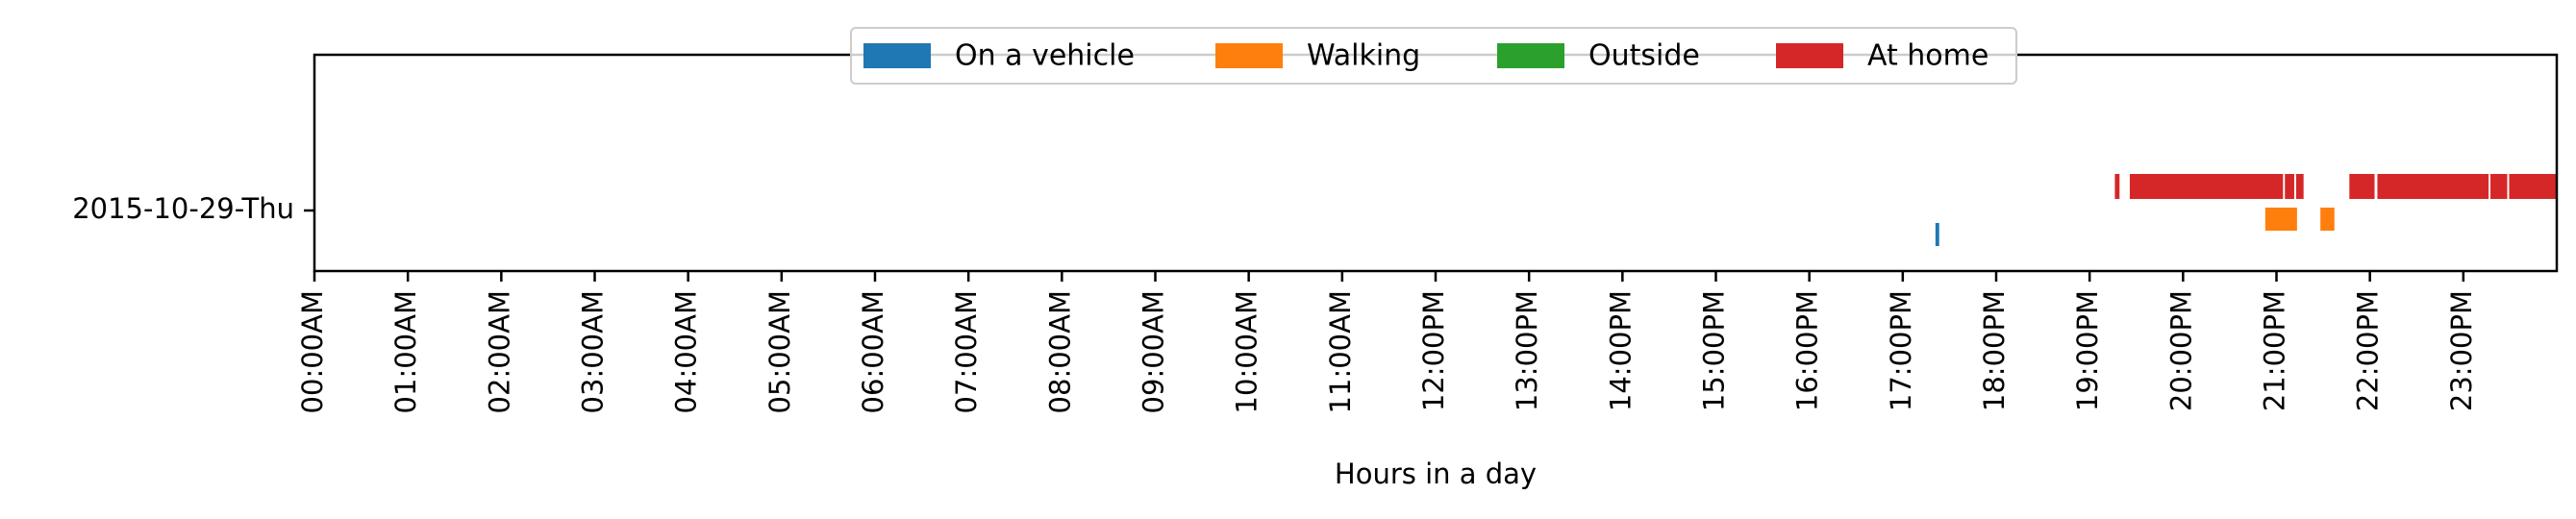 This screenshot has height=519, width=2576. What do you see at coordinates (2246, 210) in the screenshot?
I see `plot-area` at bounding box center [2246, 210].